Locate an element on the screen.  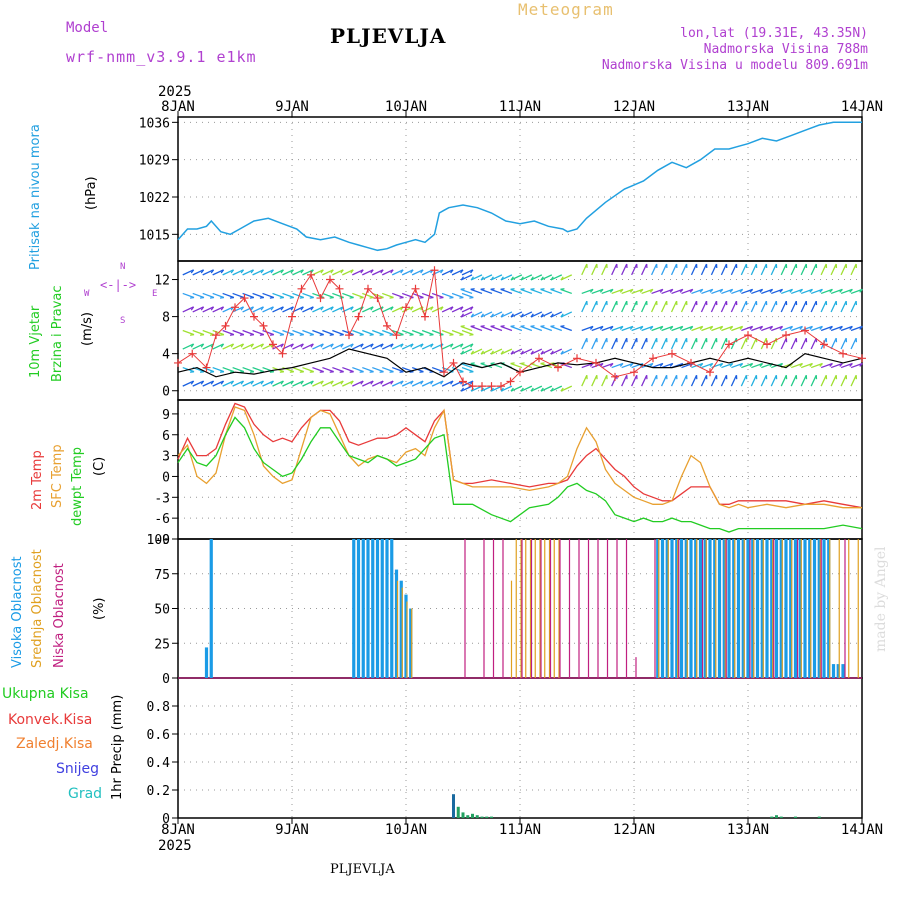
y-tick-label: 0 is located at coordinates (166, 477).